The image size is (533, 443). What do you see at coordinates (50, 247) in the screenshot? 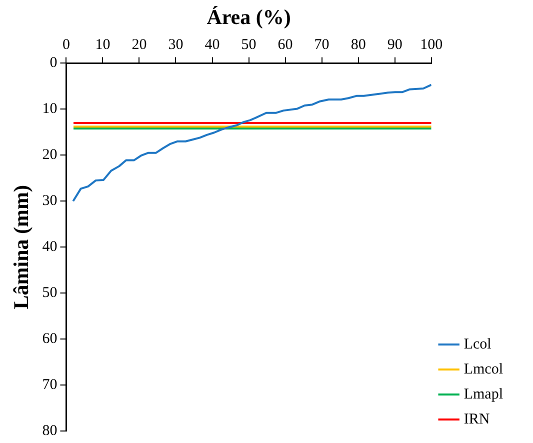
I see `y-tick-label: 40` at bounding box center [50, 247].